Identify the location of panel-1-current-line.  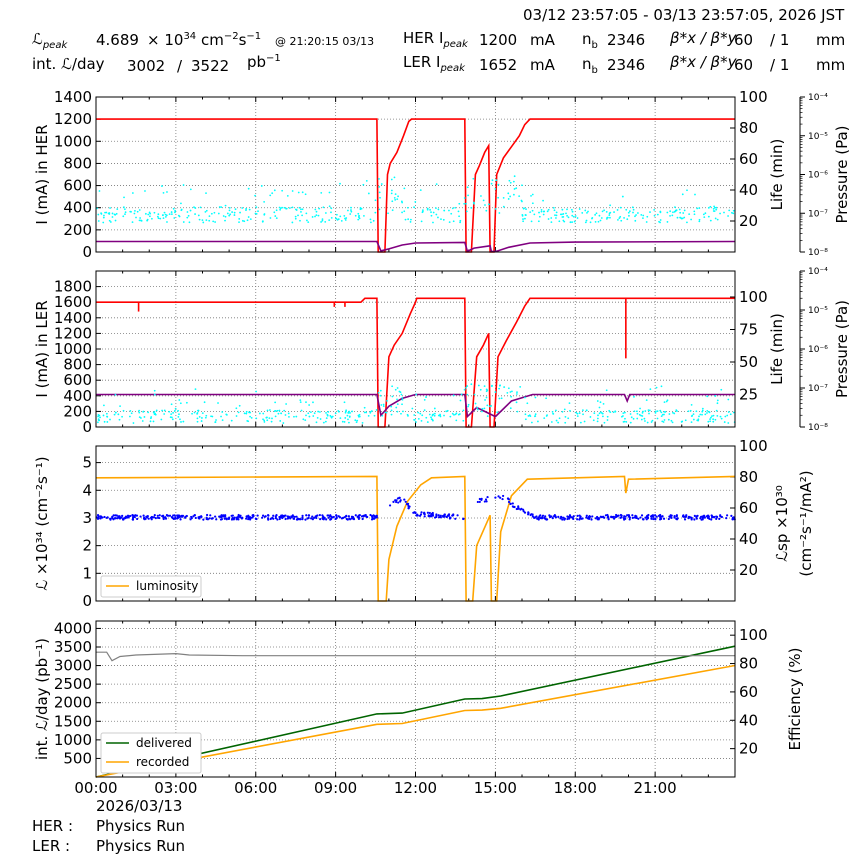
(415, 185).